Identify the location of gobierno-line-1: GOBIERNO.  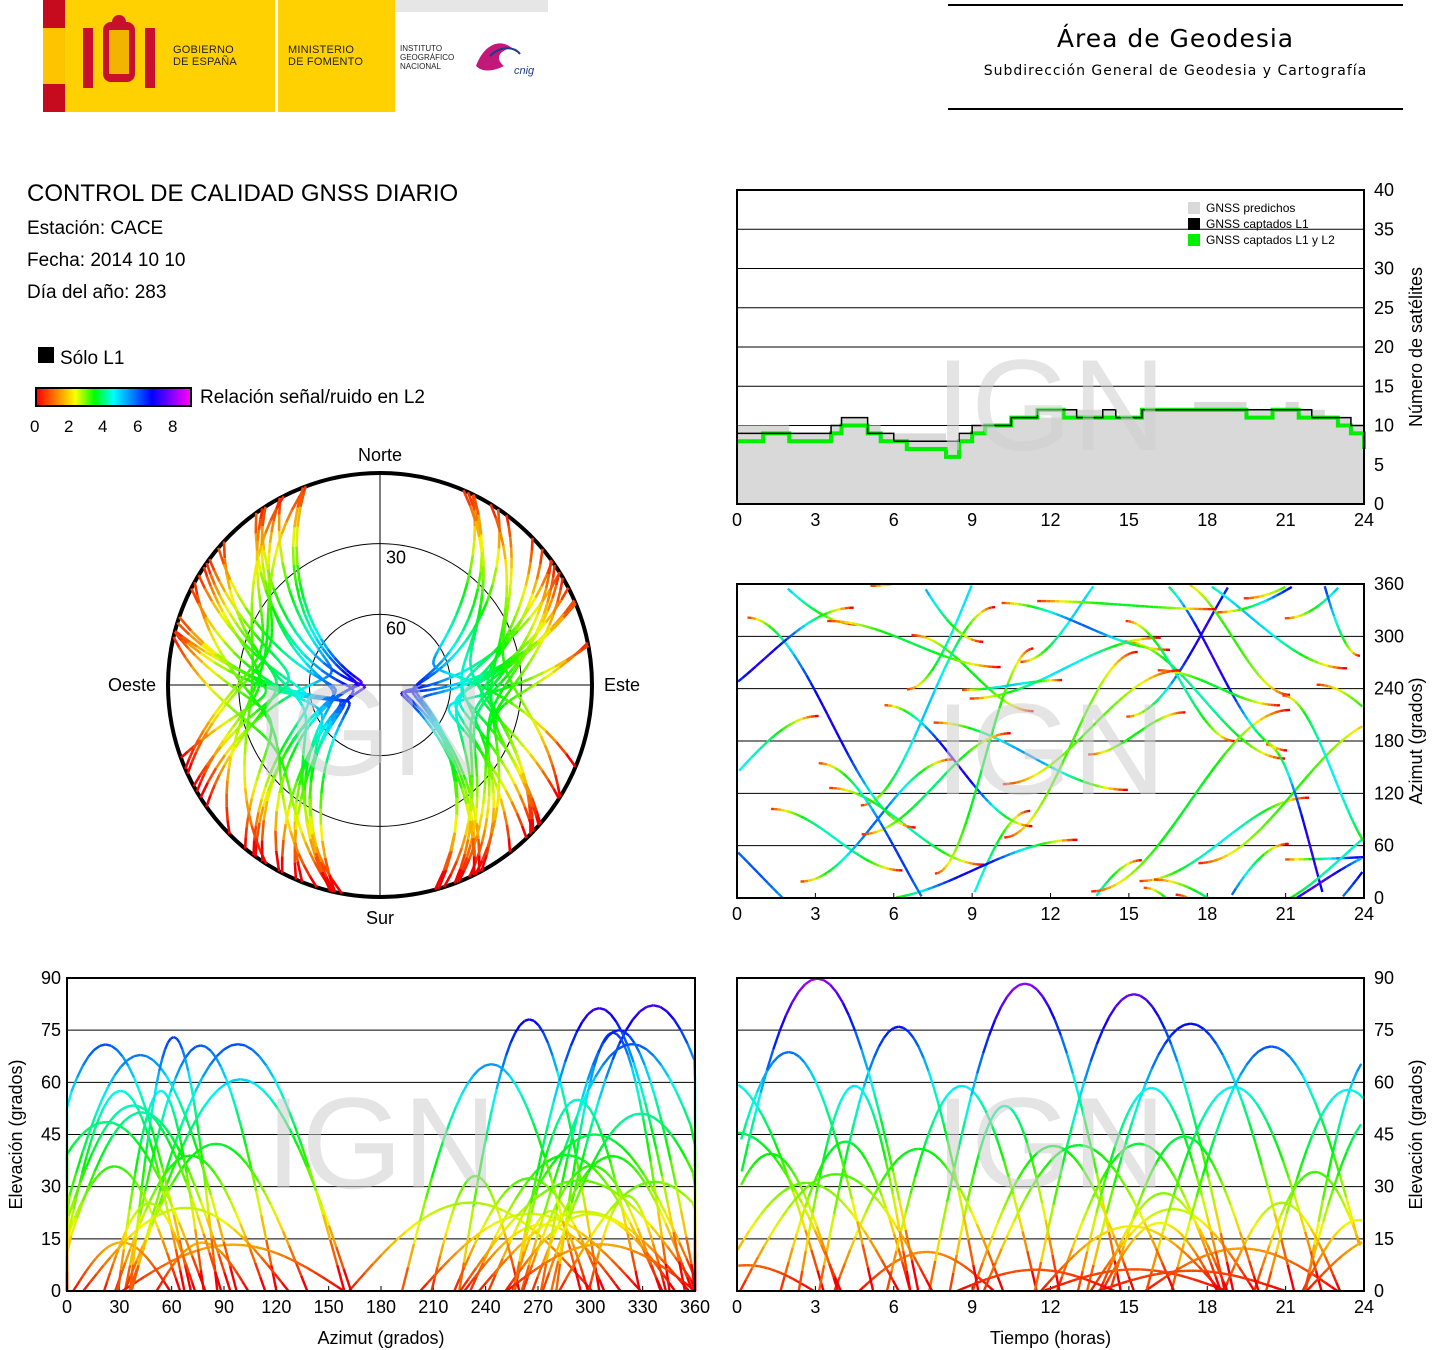
(203, 50).